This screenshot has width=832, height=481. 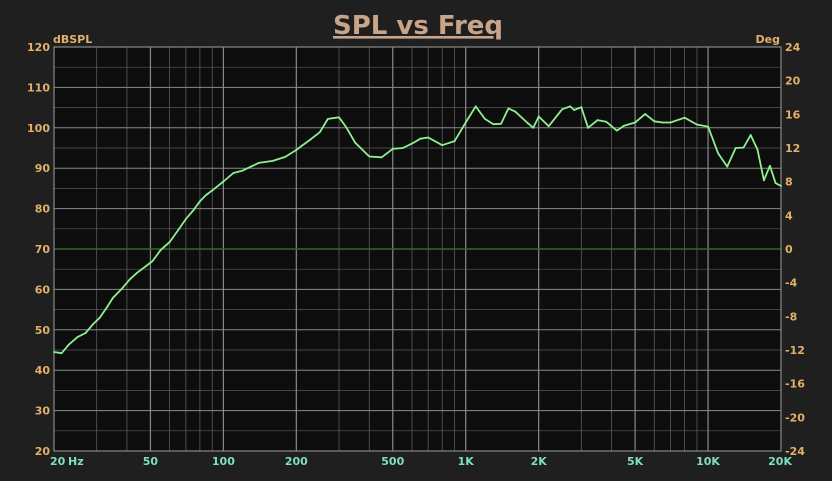 I want to click on y-axis-left-label: dBSPL, so click(x=72, y=39).